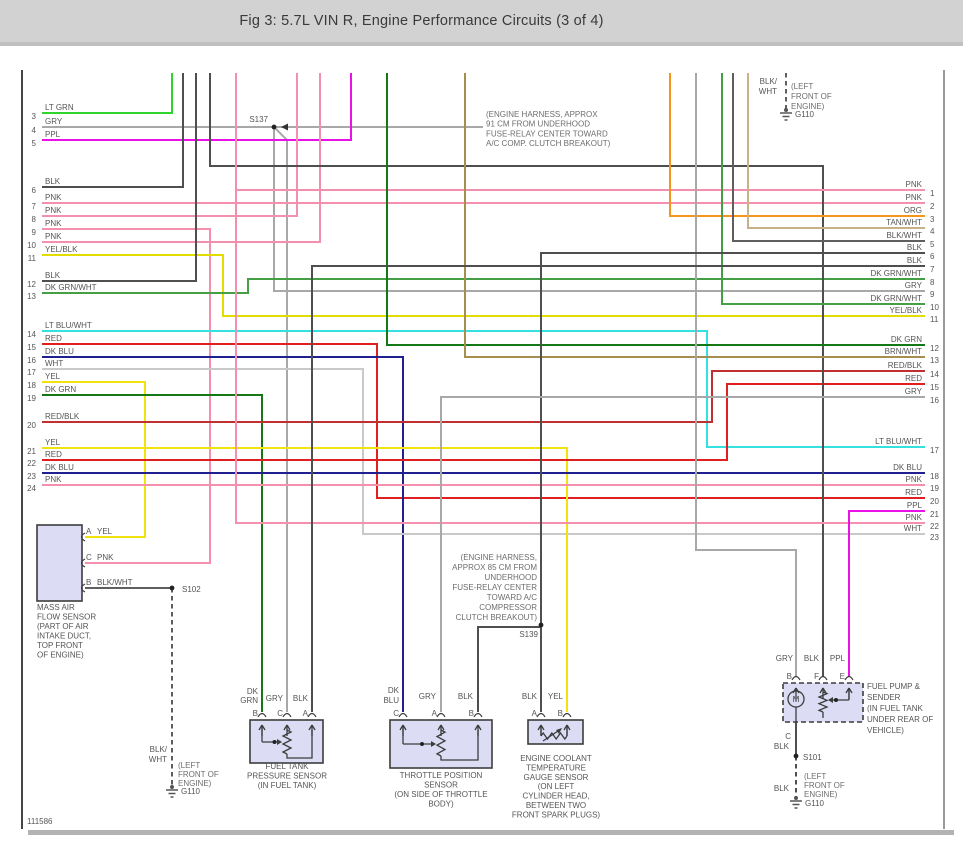 The height and width of the screenshot is (860, 963). I want to click on wire-10-pnk, so click(181, 158).